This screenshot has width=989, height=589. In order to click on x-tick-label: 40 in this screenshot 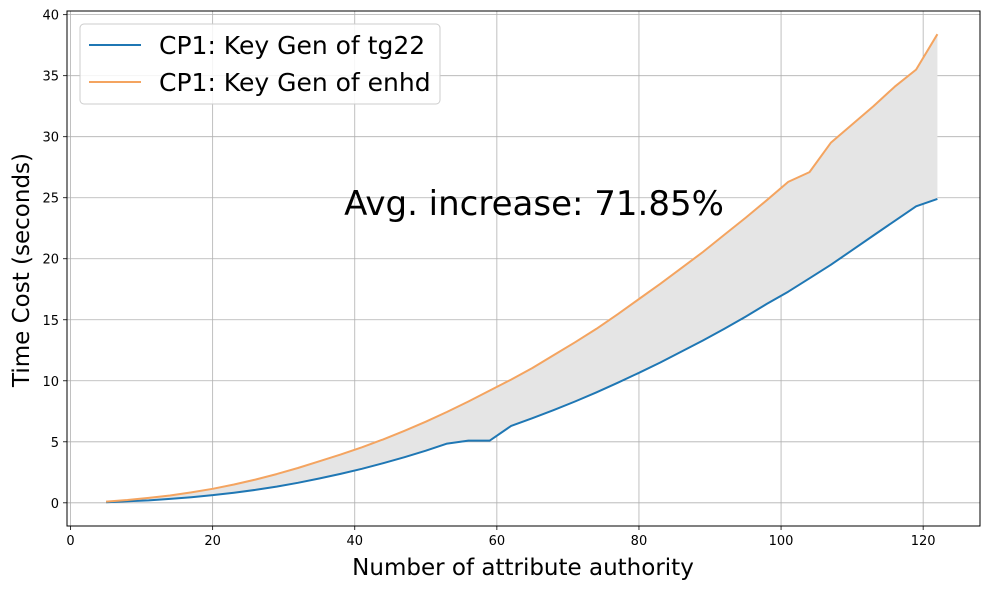, I will do `click(354, 541)`.